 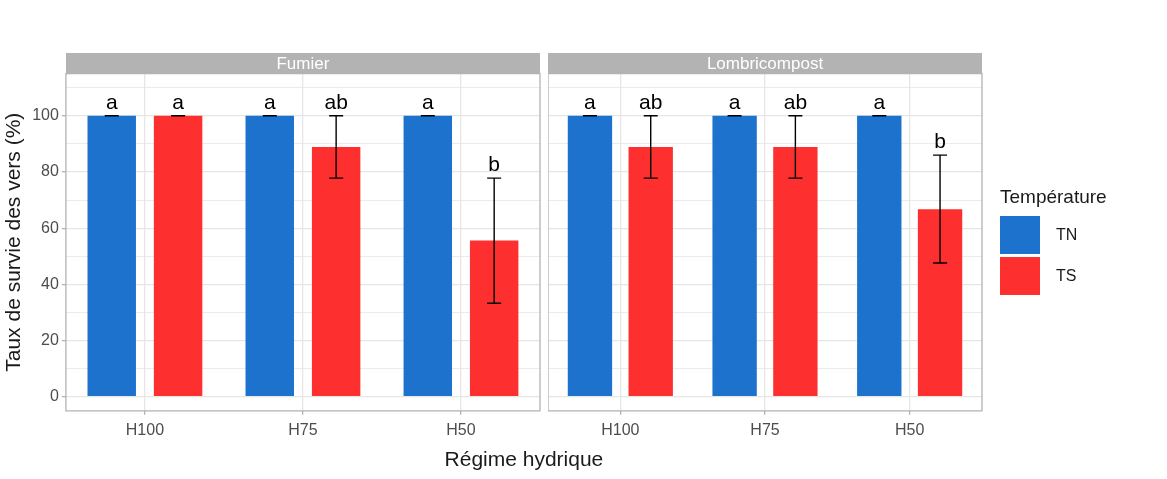 I want to click on y-axis-title: Taux de survie des vers (%), so click(x=13, y=242).